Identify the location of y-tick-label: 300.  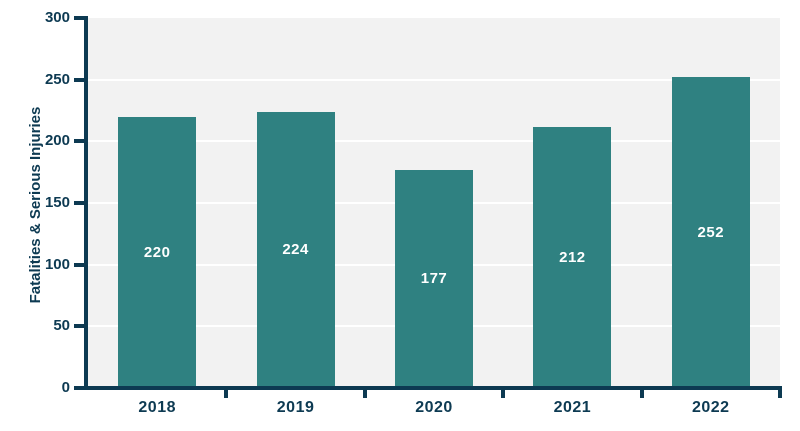
(57, 17).